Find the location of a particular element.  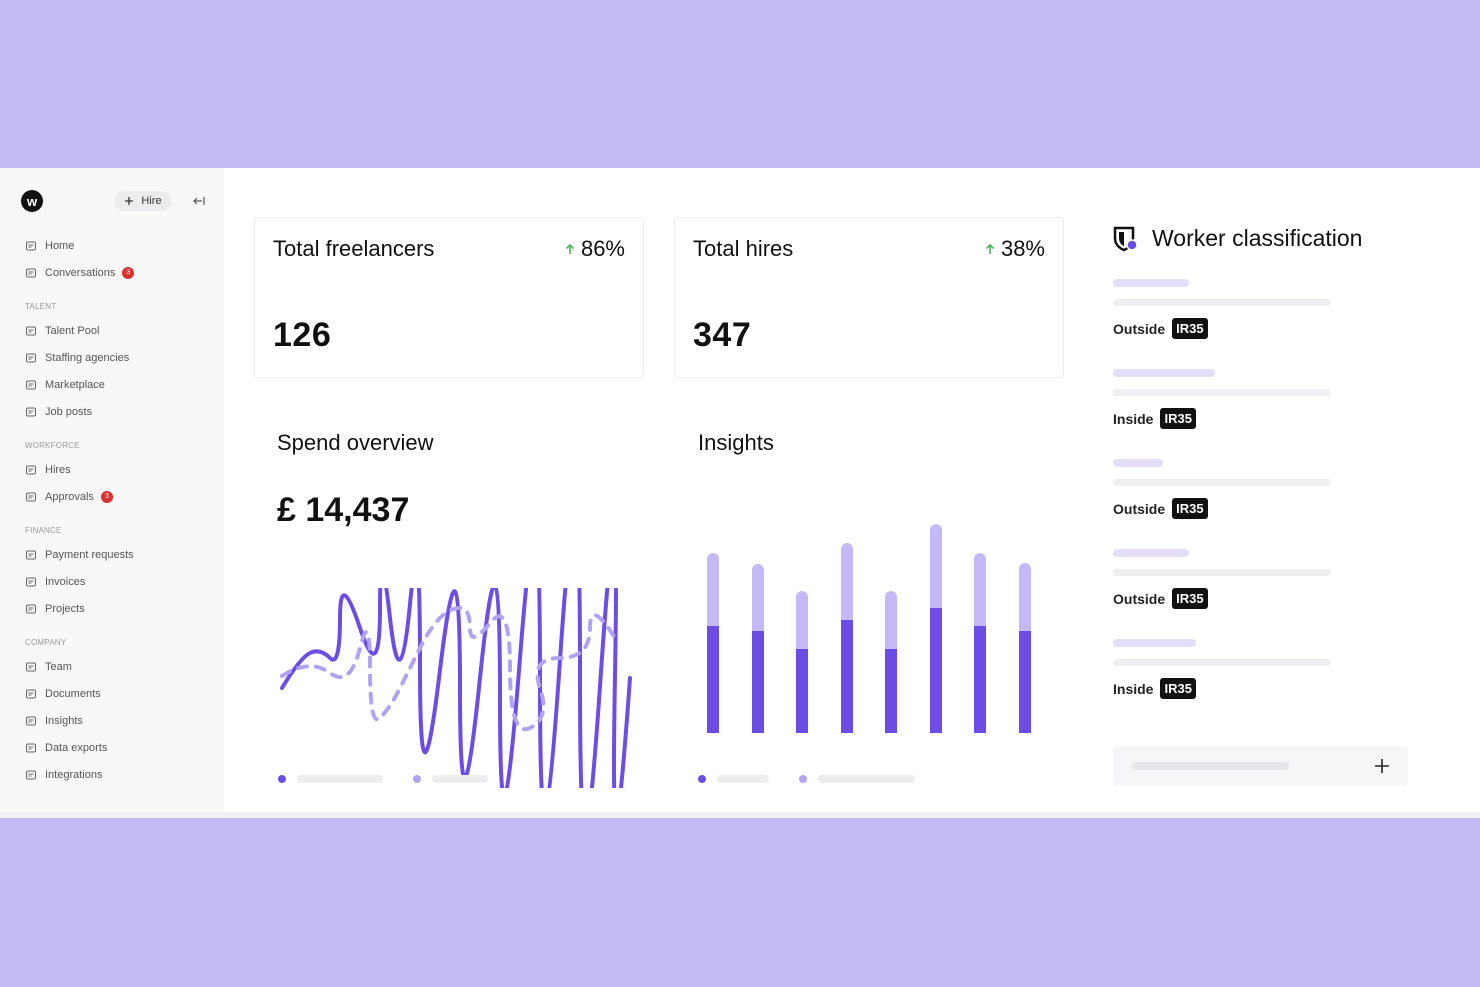

nav-heading: WORKFORCE is located at coordinates (52, 445).